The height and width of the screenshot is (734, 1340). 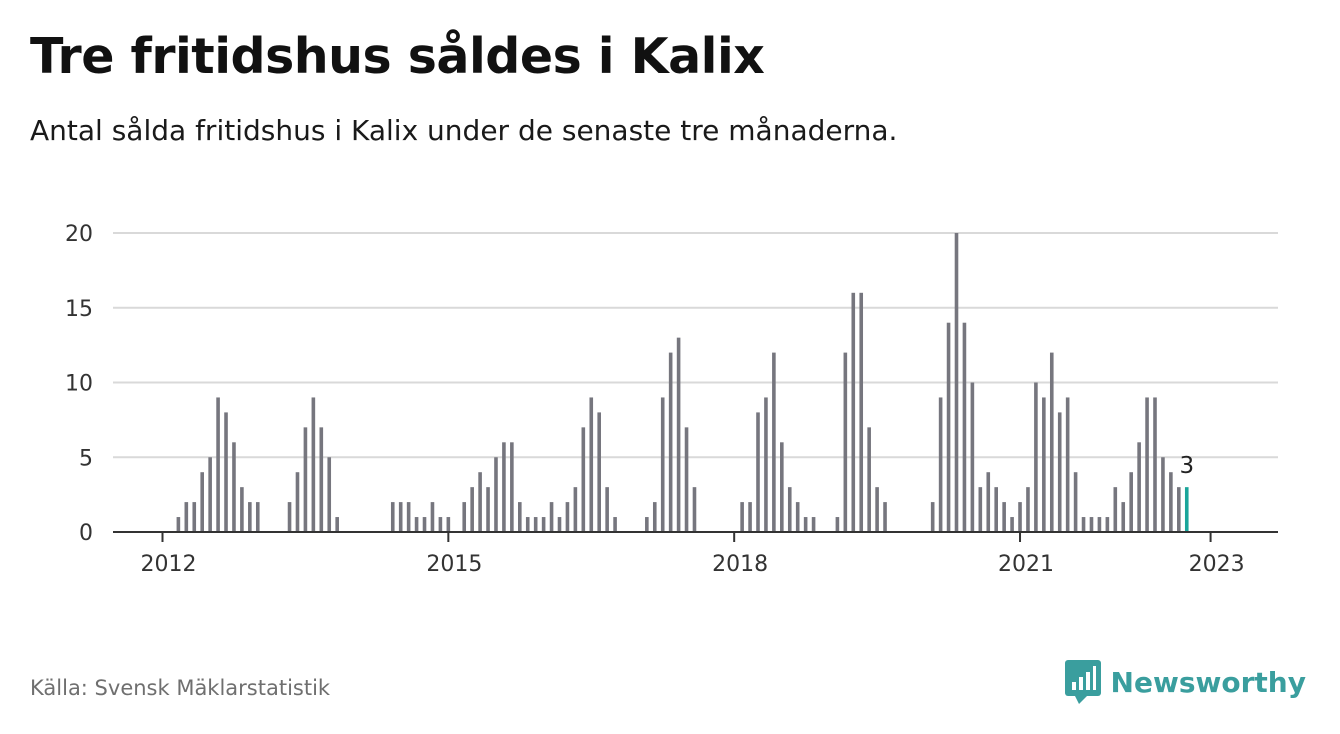 I want to click on y-tick-label: 0, so click(x=86, y=533).